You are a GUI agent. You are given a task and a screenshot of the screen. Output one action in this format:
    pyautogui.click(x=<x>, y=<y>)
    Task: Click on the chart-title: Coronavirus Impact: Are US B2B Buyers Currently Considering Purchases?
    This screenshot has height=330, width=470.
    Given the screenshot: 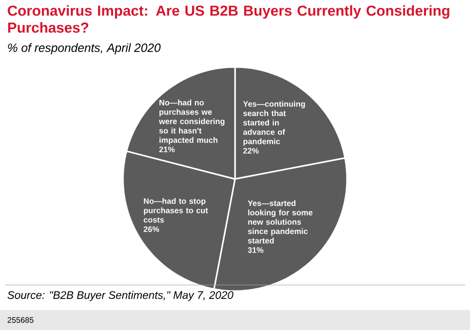 What is the action you would take?
    pyautogui.click(x=229, y=19)
    